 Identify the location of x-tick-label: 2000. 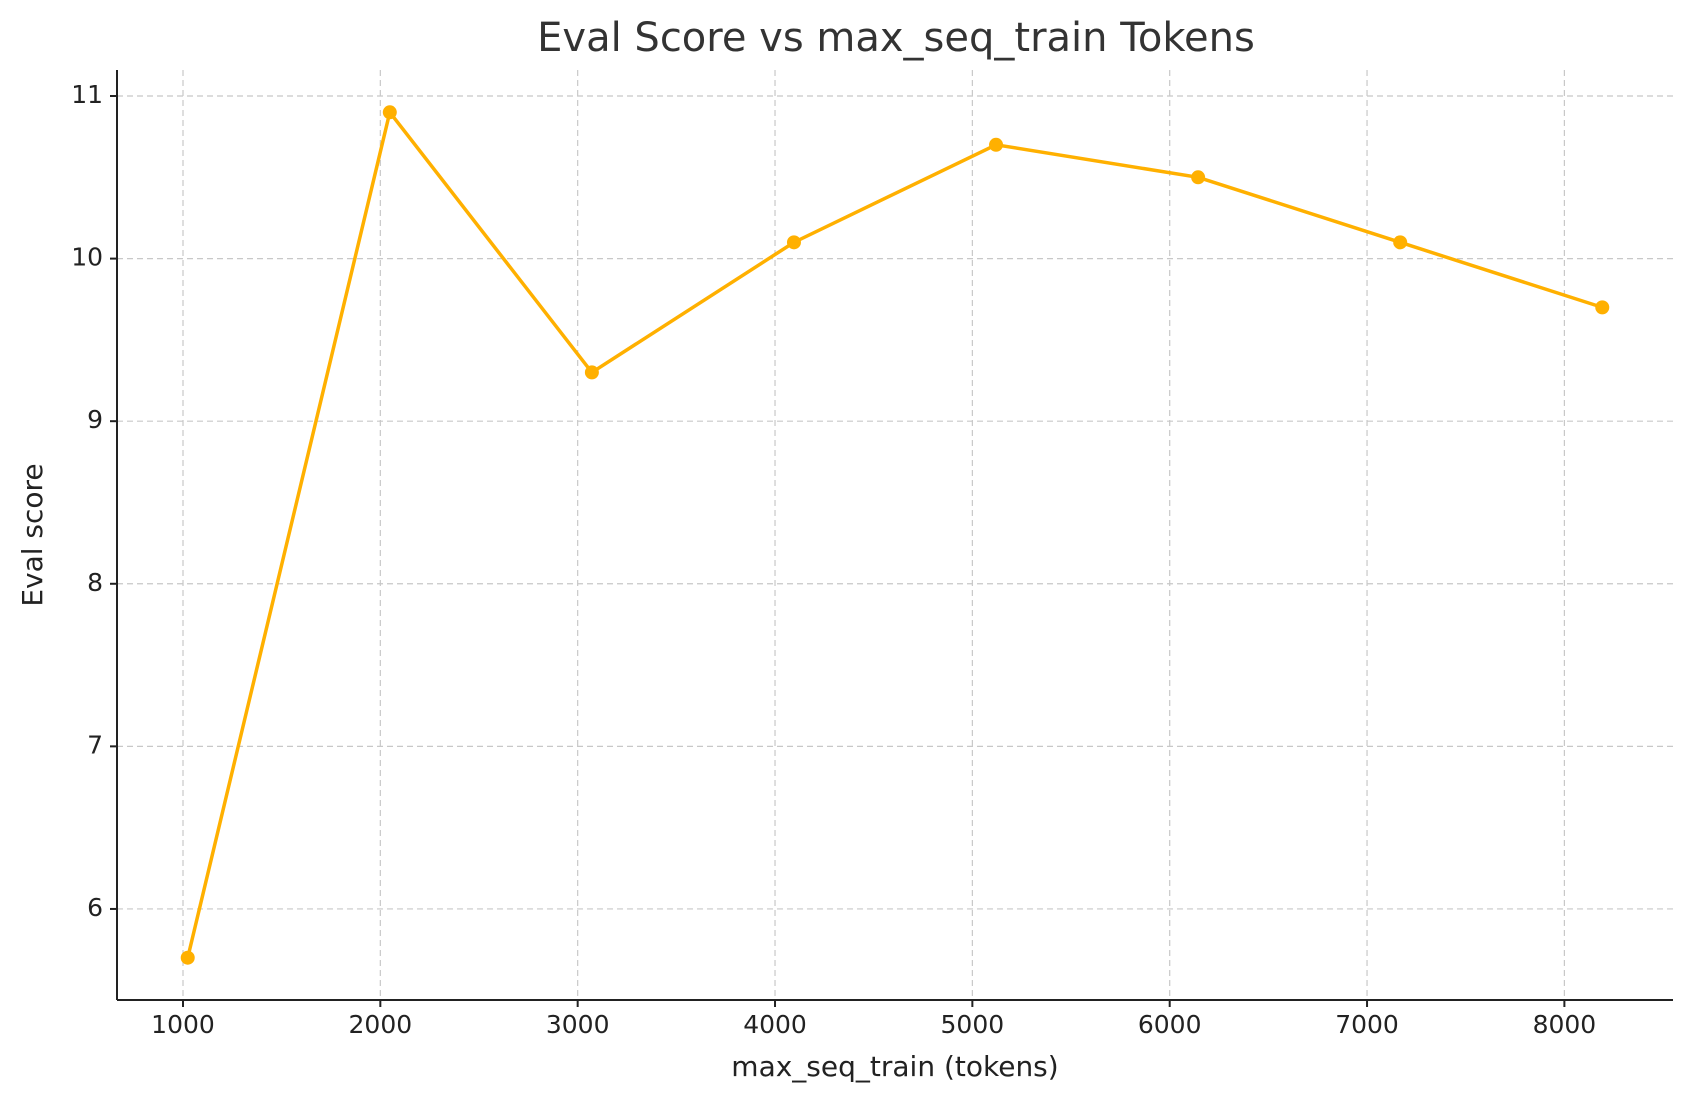
(381, 1024).